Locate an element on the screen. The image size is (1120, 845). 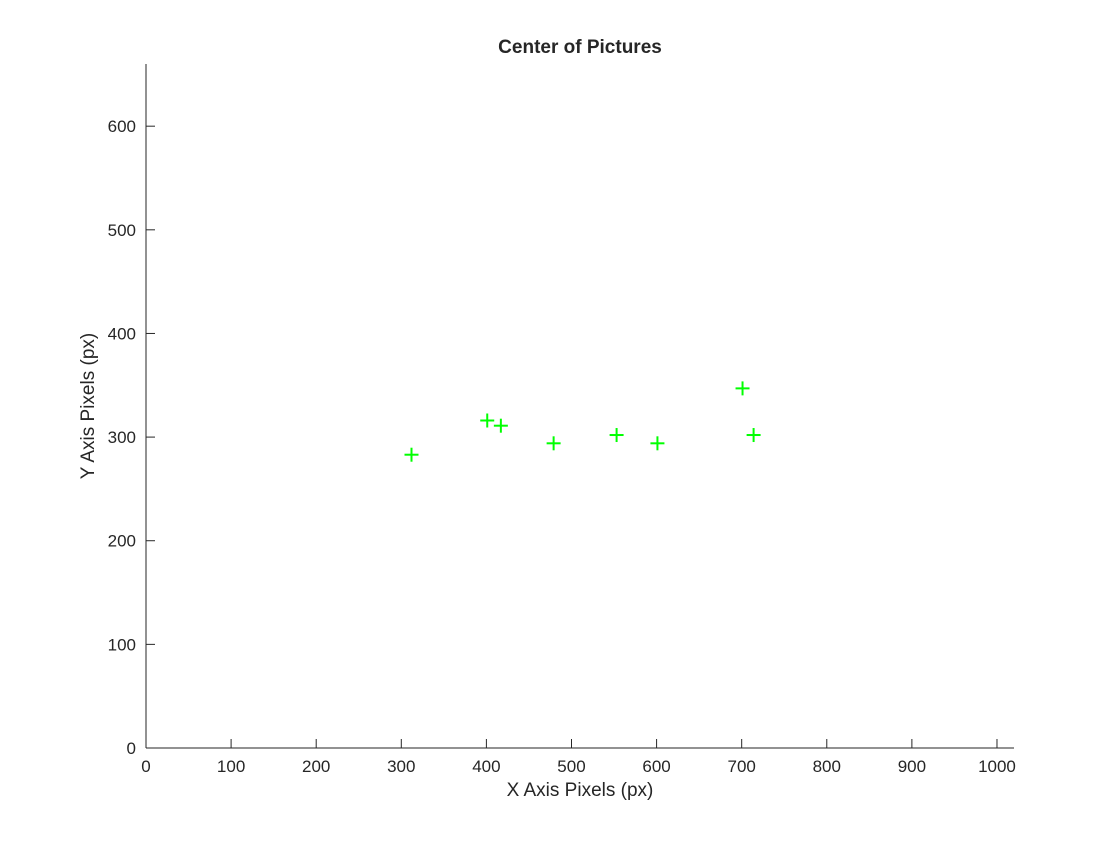
y-tick-label: 100 is located at coordinates (122, 644).